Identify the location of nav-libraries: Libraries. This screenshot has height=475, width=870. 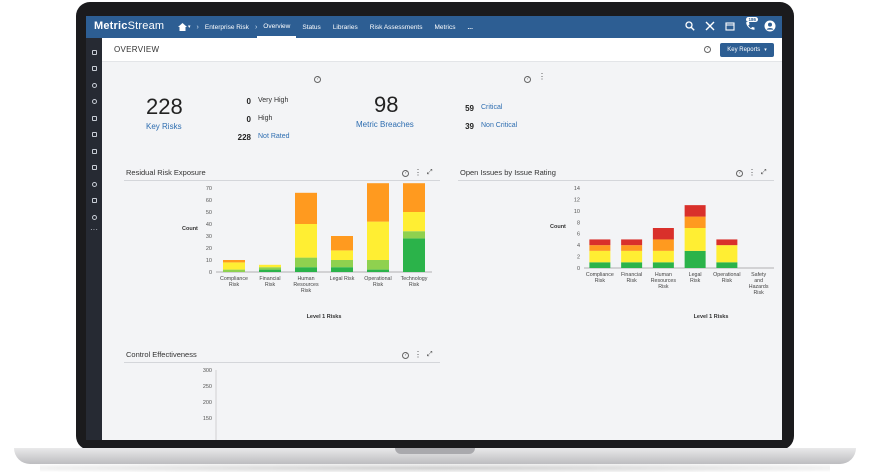
(345, 27).